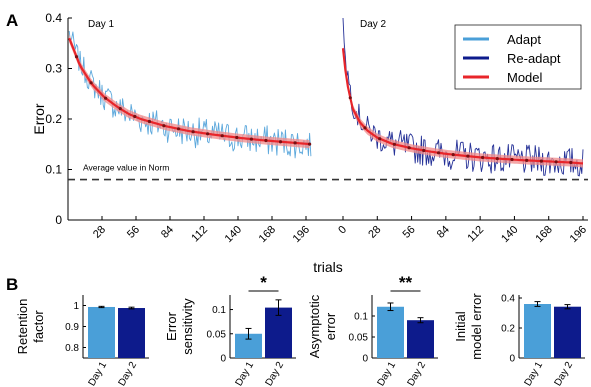 The height and width of the screenshot is (387, 591). I want to click on bar-y-label: error, so click(330, 326).